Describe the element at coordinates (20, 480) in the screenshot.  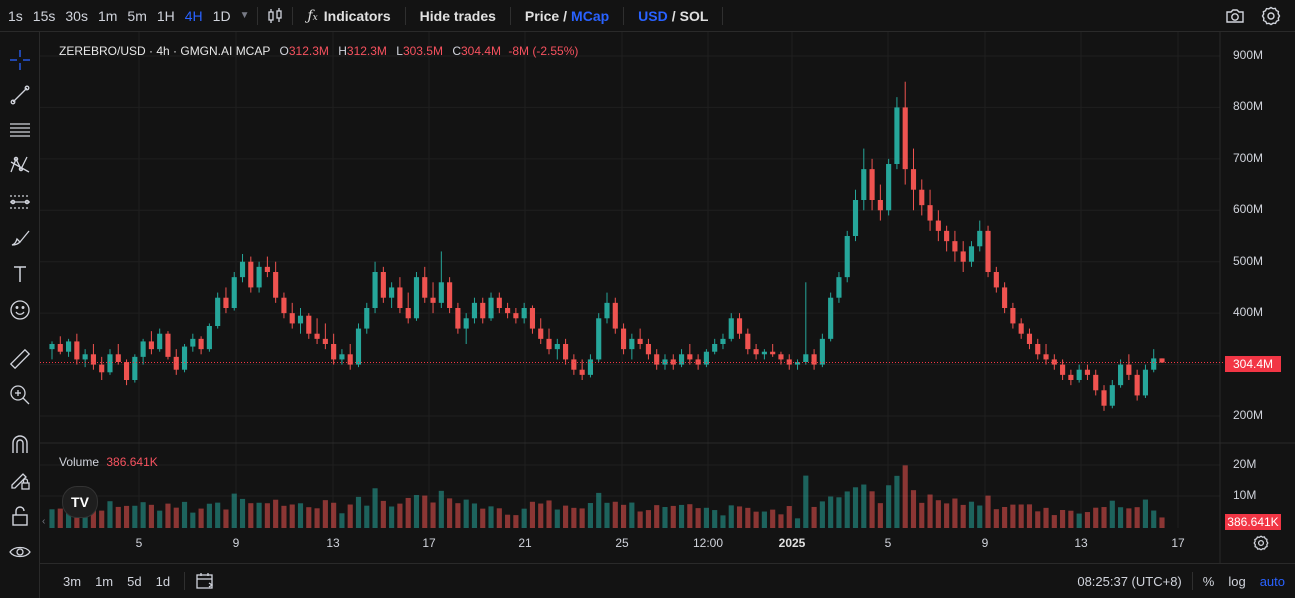
I see `lock-pencil-icon` at that location.